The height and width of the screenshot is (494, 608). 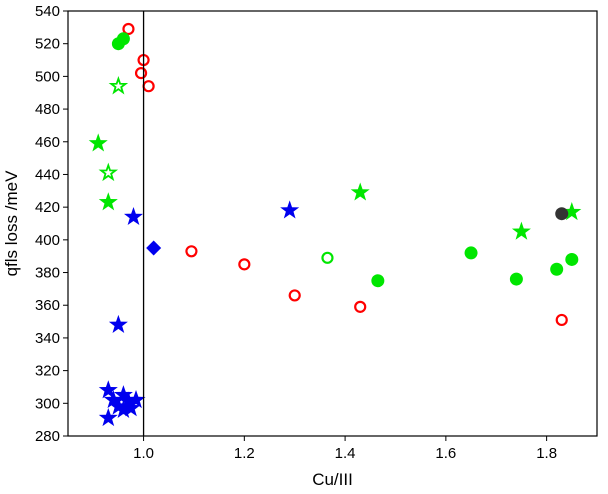 I want to click on y-tick-label: 540, so click(x=47, y=11).